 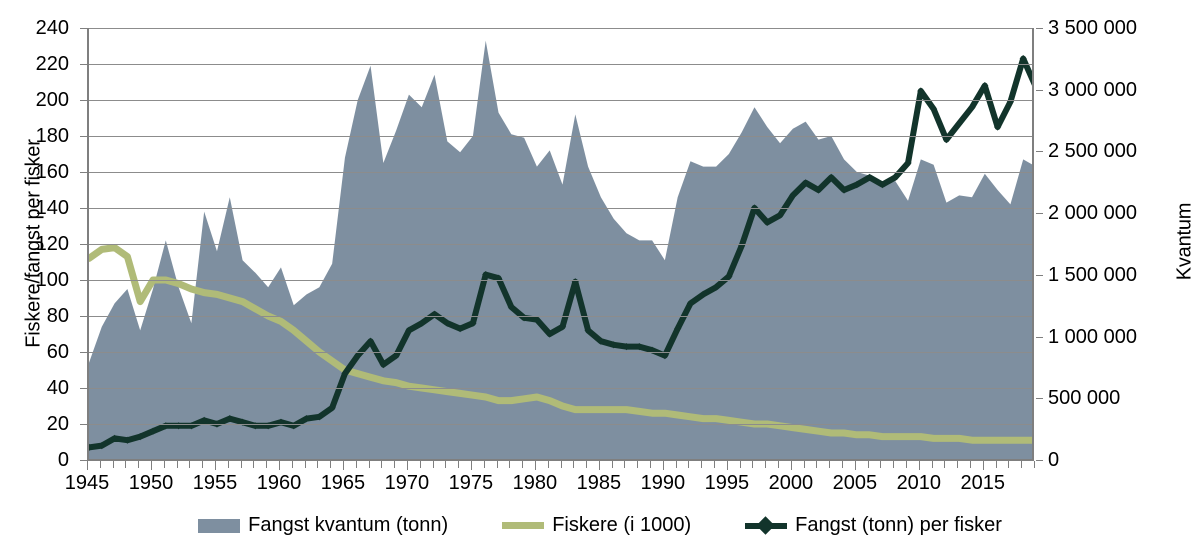 What do you see at coordinates (87, 483) in the screenshot?
I see `x-axis-tick-label: 1945` at bounding box center [87, 483].